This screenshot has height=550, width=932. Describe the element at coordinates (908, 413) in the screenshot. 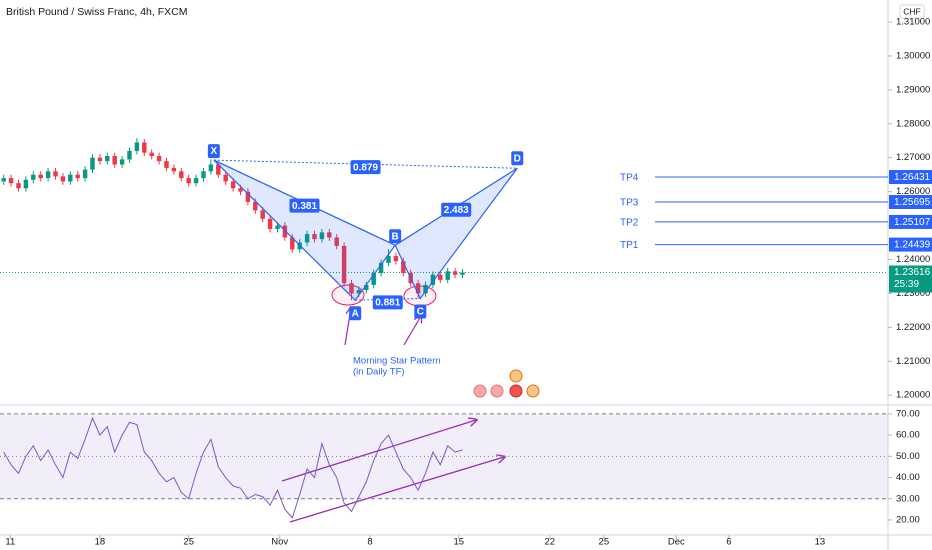

I see `y-tick-label: 70.00` at that location.